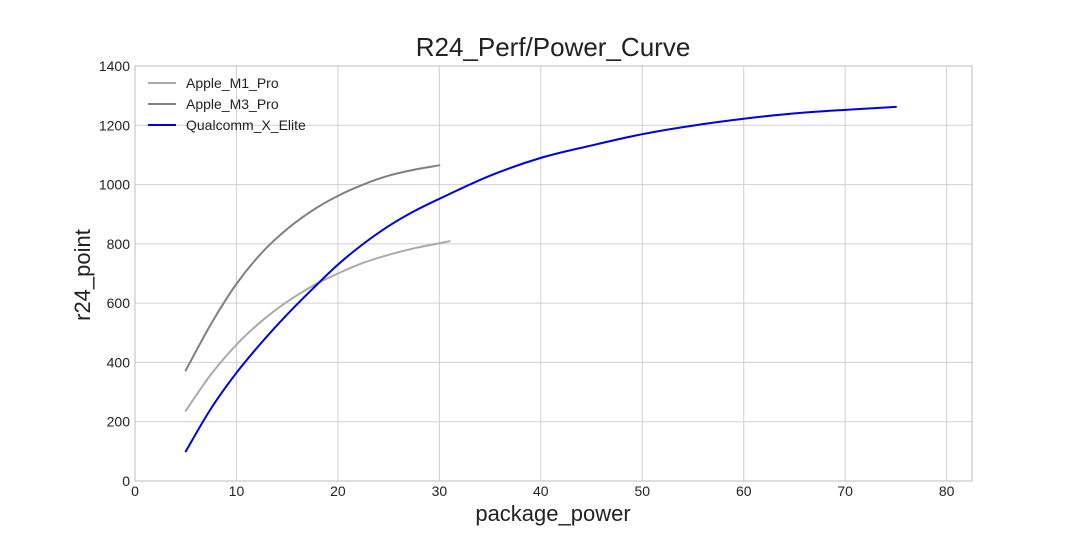 Image resolution: width=1080 pixels, height=540 pixels. Describe the element at coordinates (845, 491) in the screenshot. I see `x-tick-label: 70` at that location.